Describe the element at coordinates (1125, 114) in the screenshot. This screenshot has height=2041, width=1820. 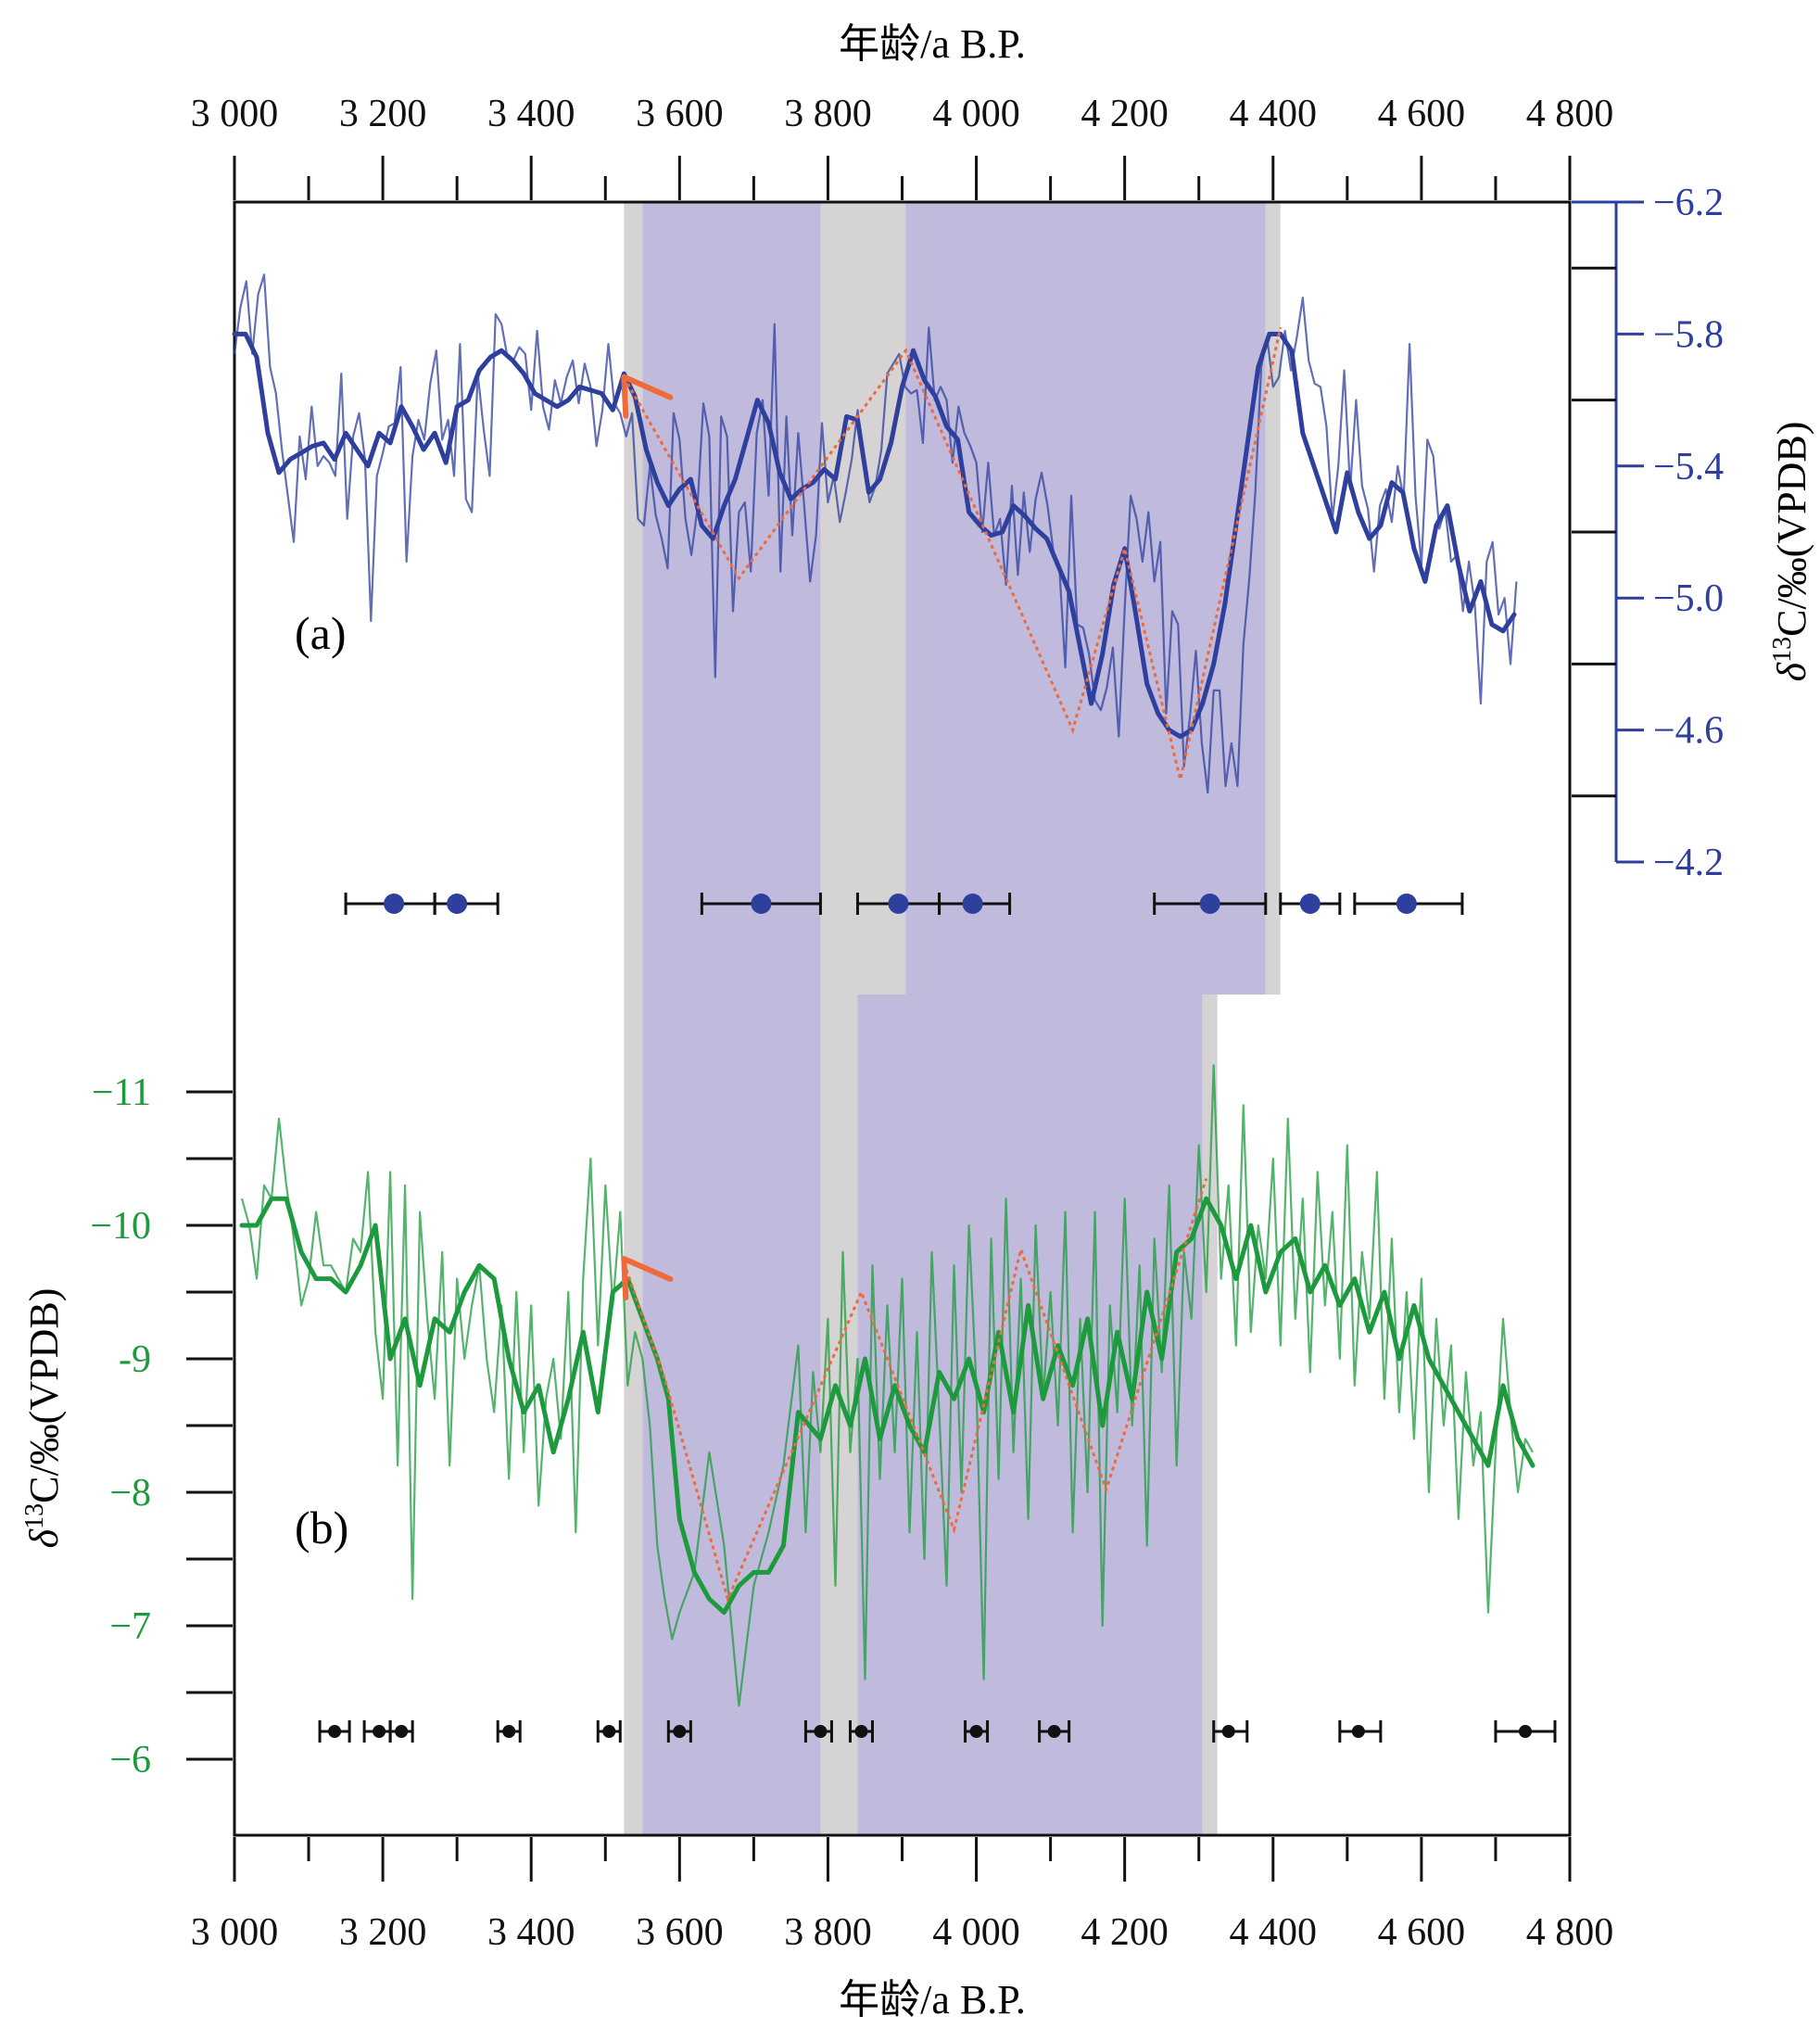
I see `x-tick-label-top: 4 200` at that location.